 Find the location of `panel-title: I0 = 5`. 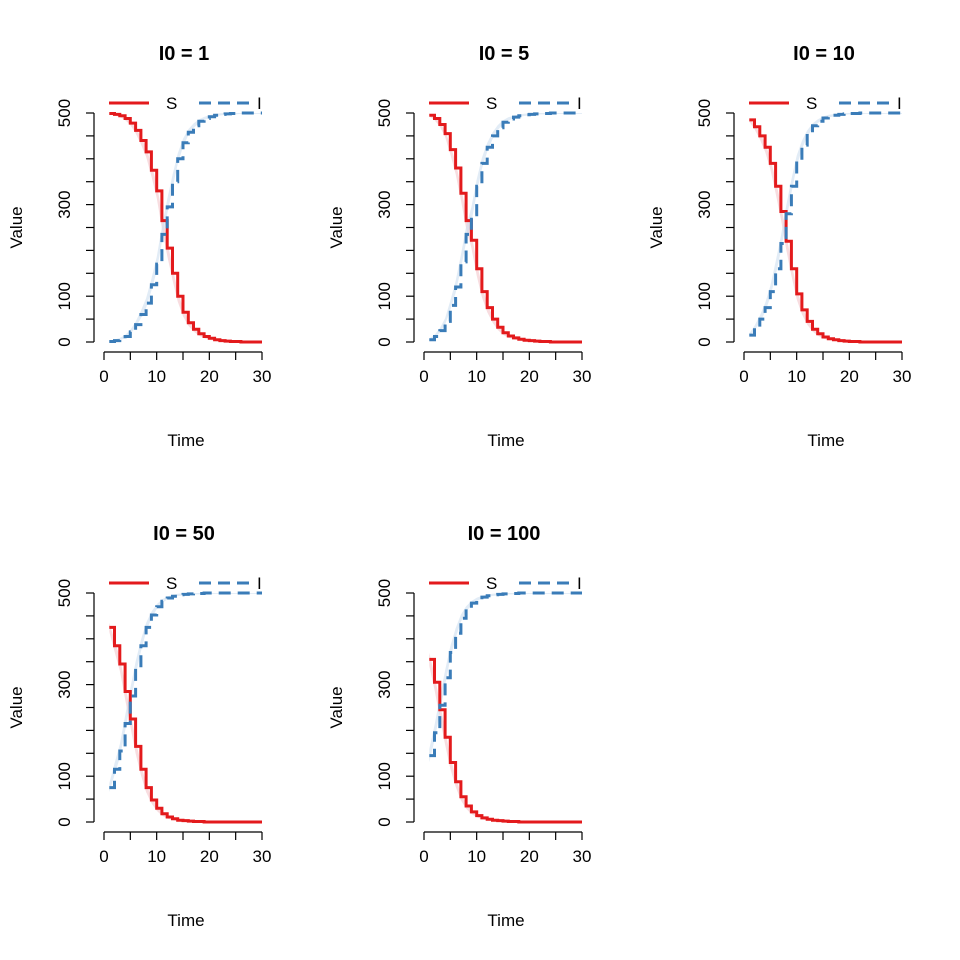

panel-title: I0 = 5 is located at coordinates (504, 54).